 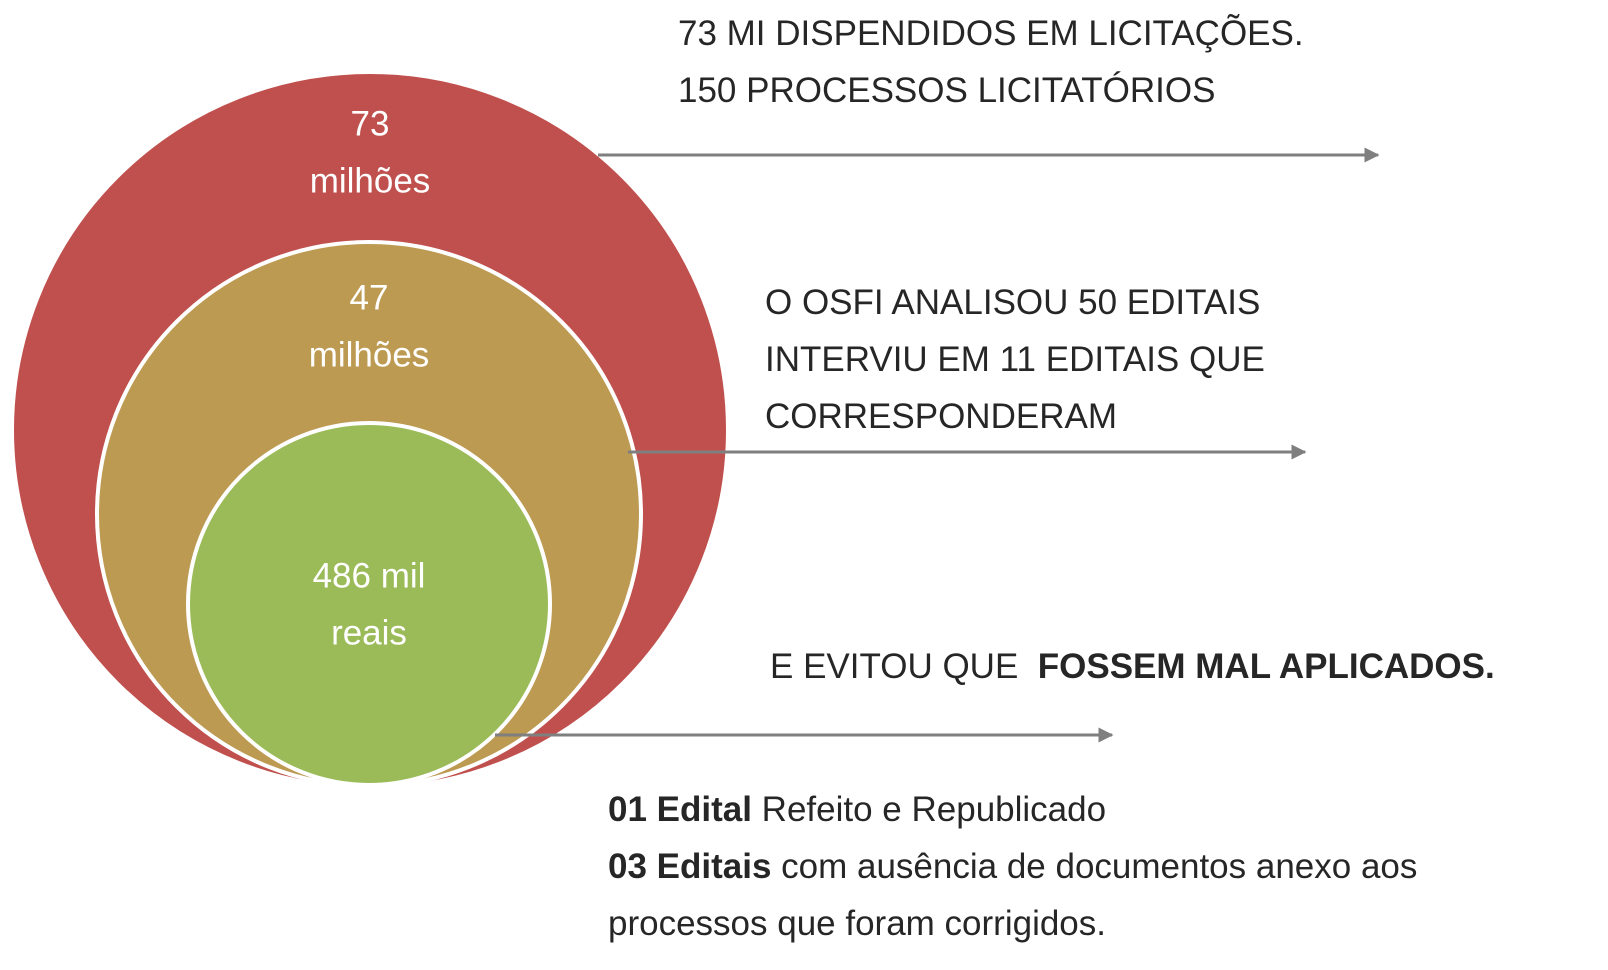 I want to click on note-text: 73 MI DISPENDIDOS EM LICITAÇÕES., so click(x=991, y=33).